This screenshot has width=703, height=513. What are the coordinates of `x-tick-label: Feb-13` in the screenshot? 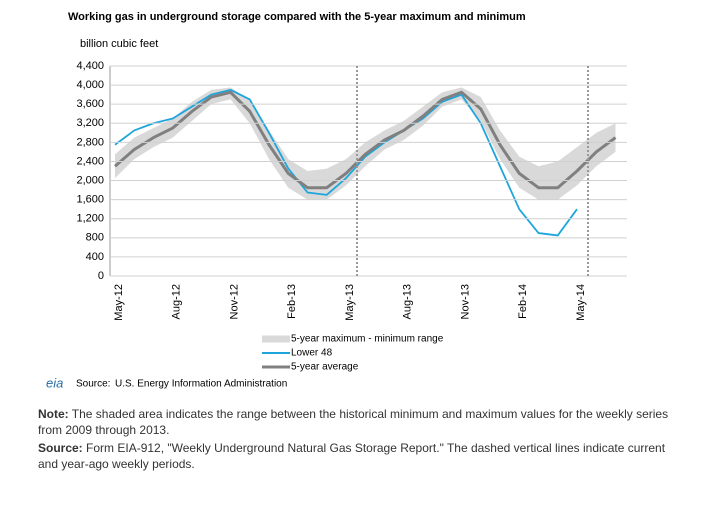 It's located at (292, 301).